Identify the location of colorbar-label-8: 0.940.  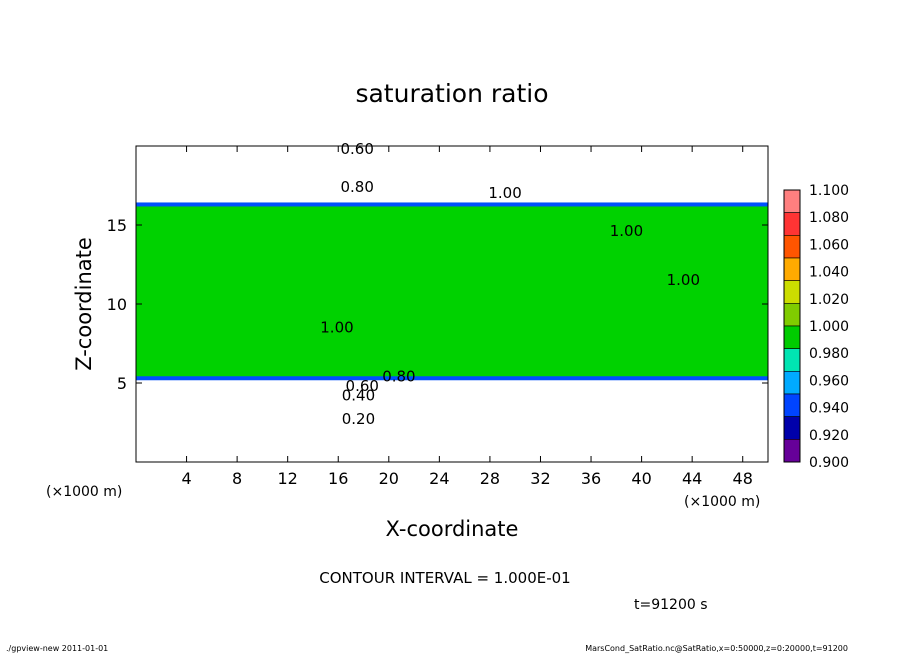
(829, 409).